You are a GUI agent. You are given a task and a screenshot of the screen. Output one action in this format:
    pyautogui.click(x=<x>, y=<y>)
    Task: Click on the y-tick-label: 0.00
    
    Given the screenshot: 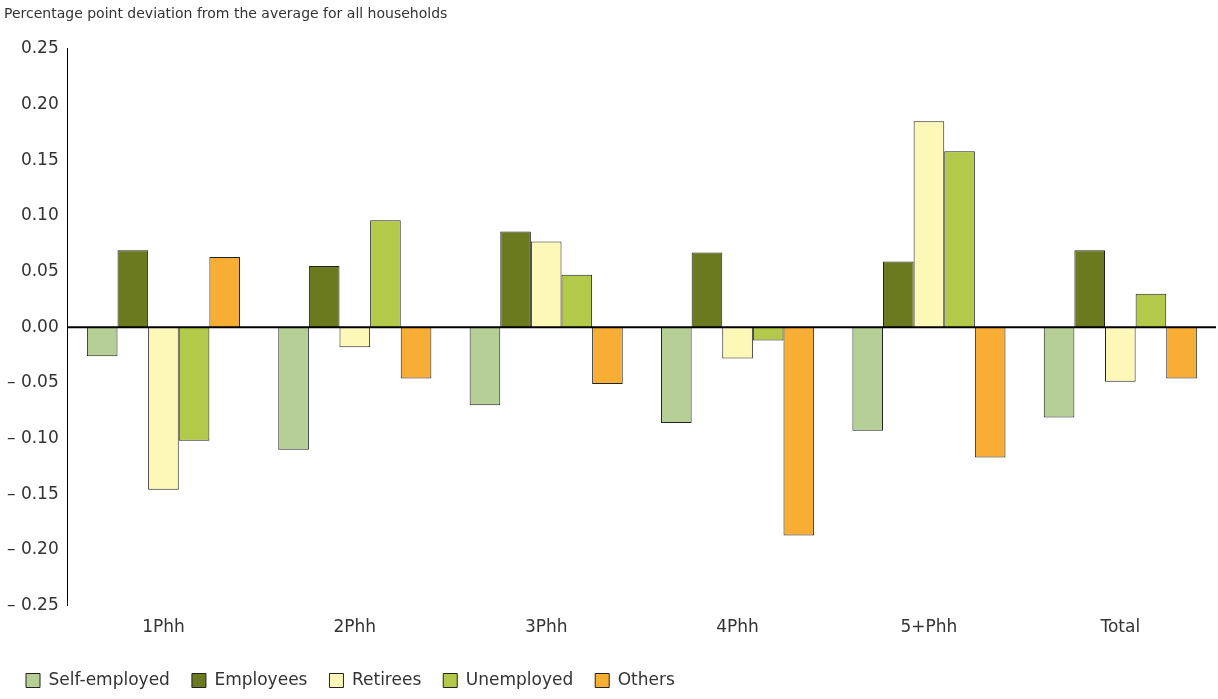 What is the action you would take?
    pyautogui.click(x=39, y=325)
    